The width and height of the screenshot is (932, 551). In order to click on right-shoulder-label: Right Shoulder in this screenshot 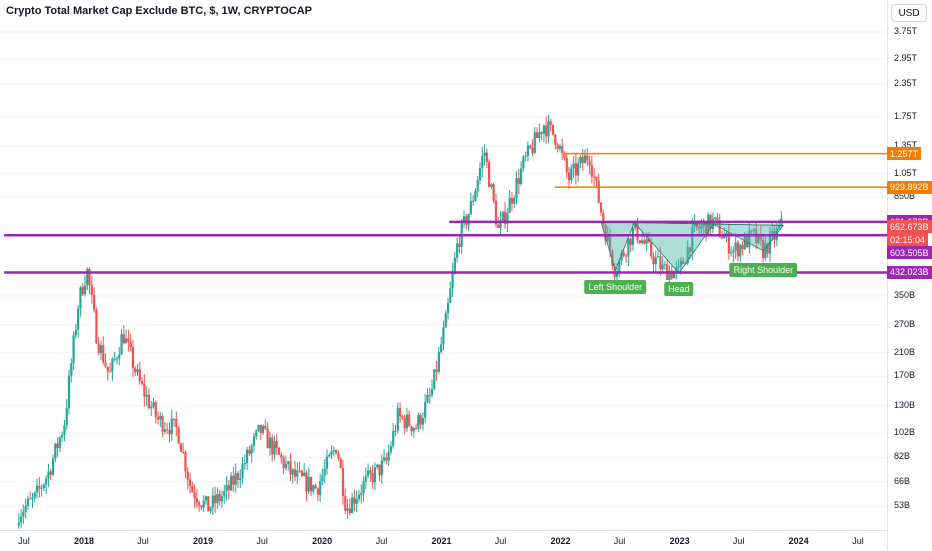, I will do `click(763, 269)`.